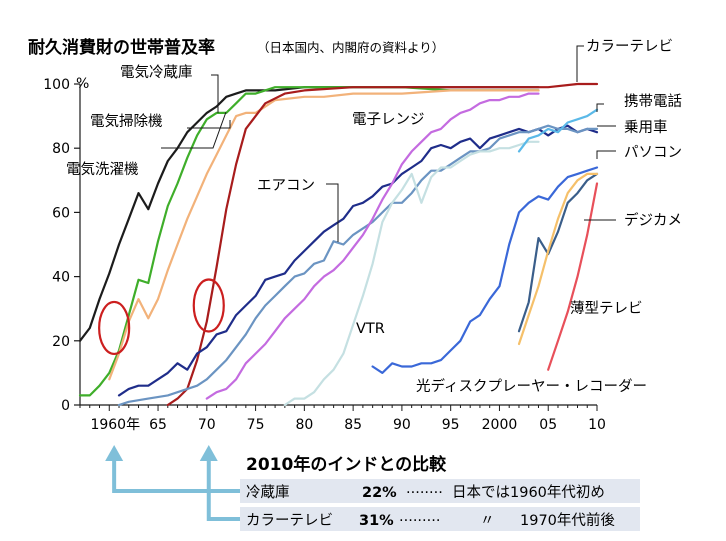 This screenshot has width=726, height=541. I want to click on label-aircon: エアコン, so click(286, 186).